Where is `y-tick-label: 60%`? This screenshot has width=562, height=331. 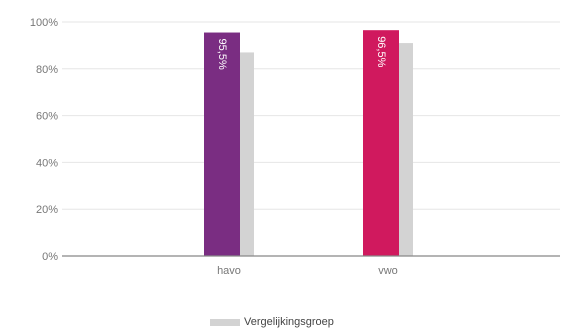 y-tick-label: 60% is located at coordinates (47, 117).